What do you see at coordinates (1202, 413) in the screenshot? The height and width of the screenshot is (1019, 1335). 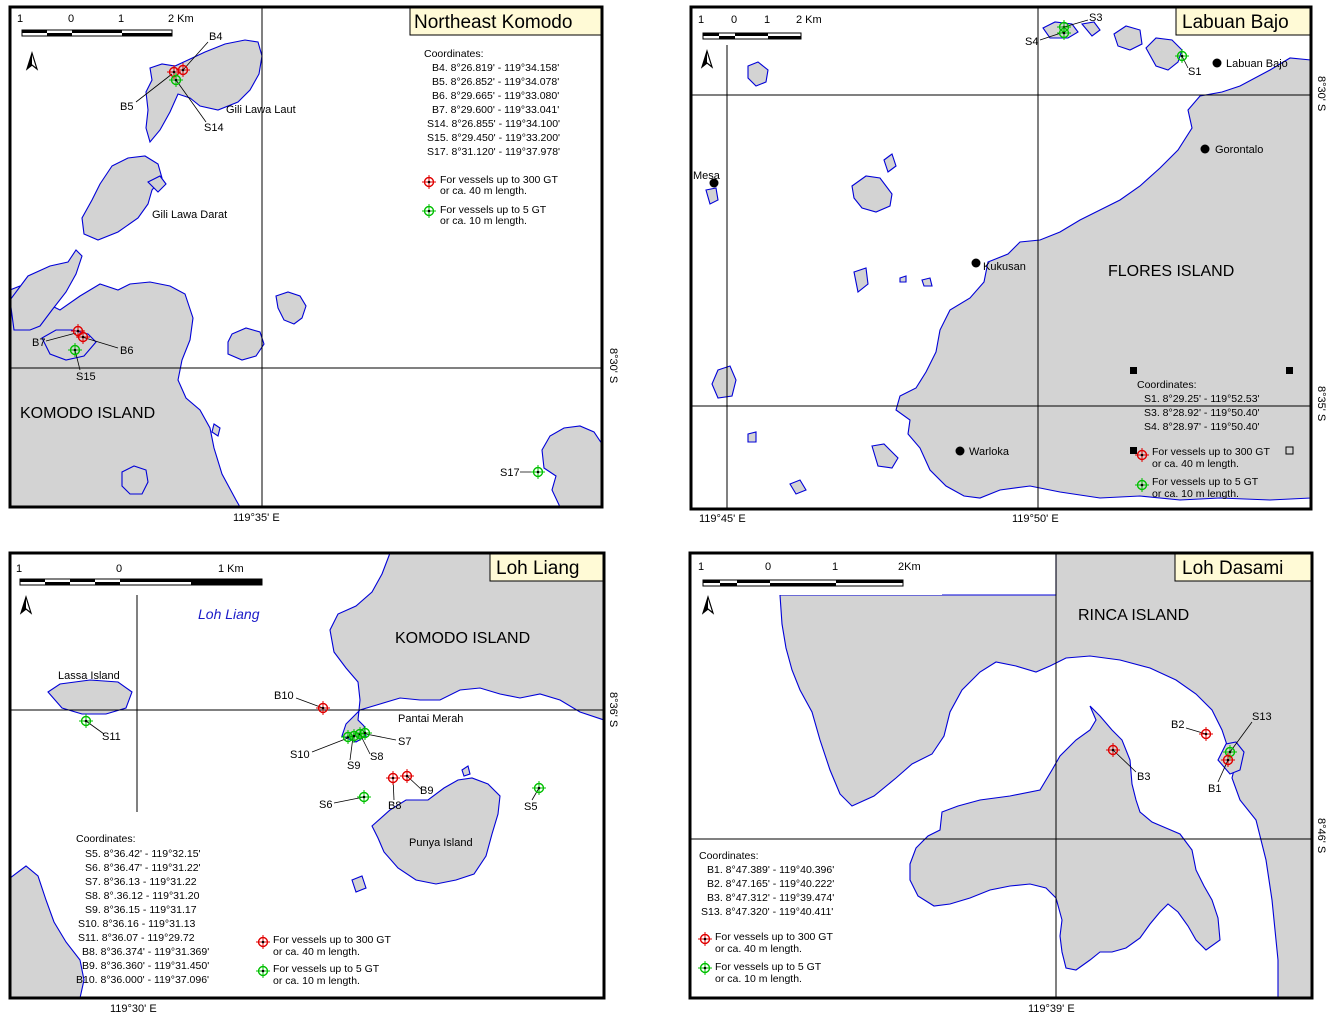 I see `coord-row: S3. 8°28.92' - 119°50.40'` at bounding box center [1202, 413].